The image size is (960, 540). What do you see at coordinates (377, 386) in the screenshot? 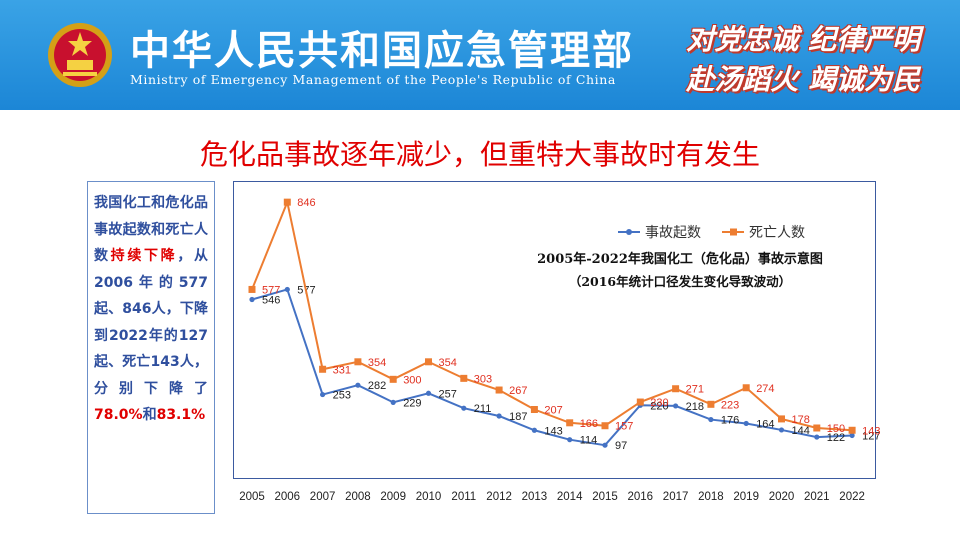
I see `data-label: 282` at bounding box center [377, 386].